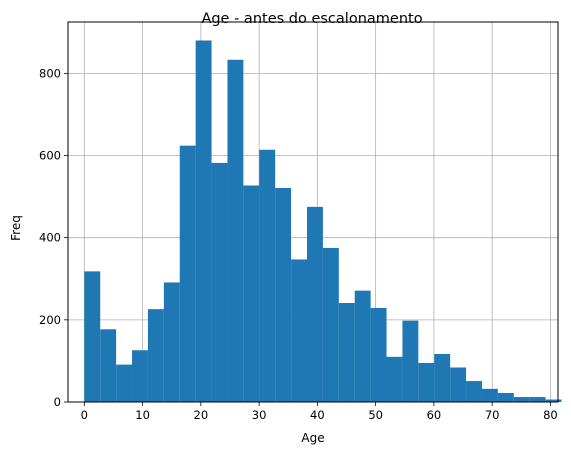 Image resolution: width=571 pixels, height=455 pixels. Describe the element at coordinates (50, 156) in the screenshot. I see `y-tick-label: 600` at that location.